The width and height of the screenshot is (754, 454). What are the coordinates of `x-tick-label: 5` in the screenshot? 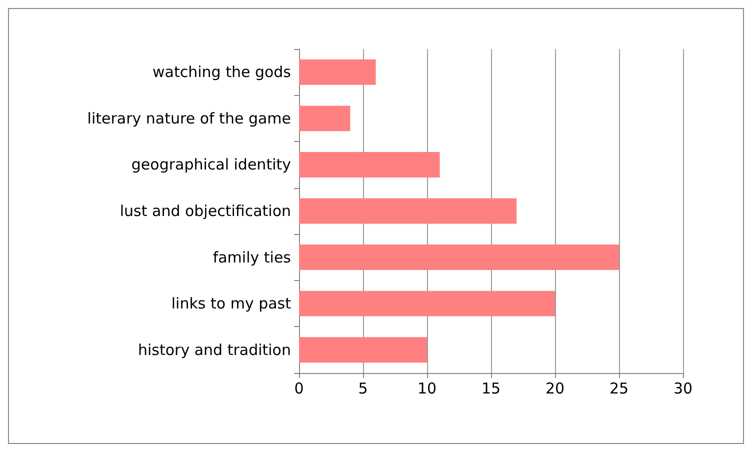 It's located at (363, 389).